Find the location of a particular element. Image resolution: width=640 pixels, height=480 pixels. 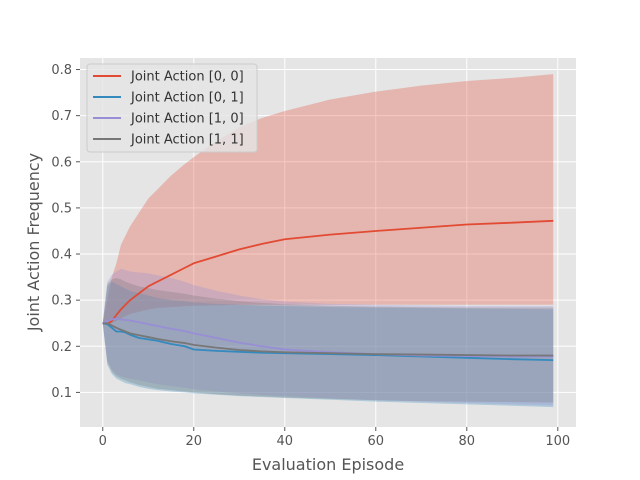

x-tick-label: 20 is located at coordinates (193, 441).